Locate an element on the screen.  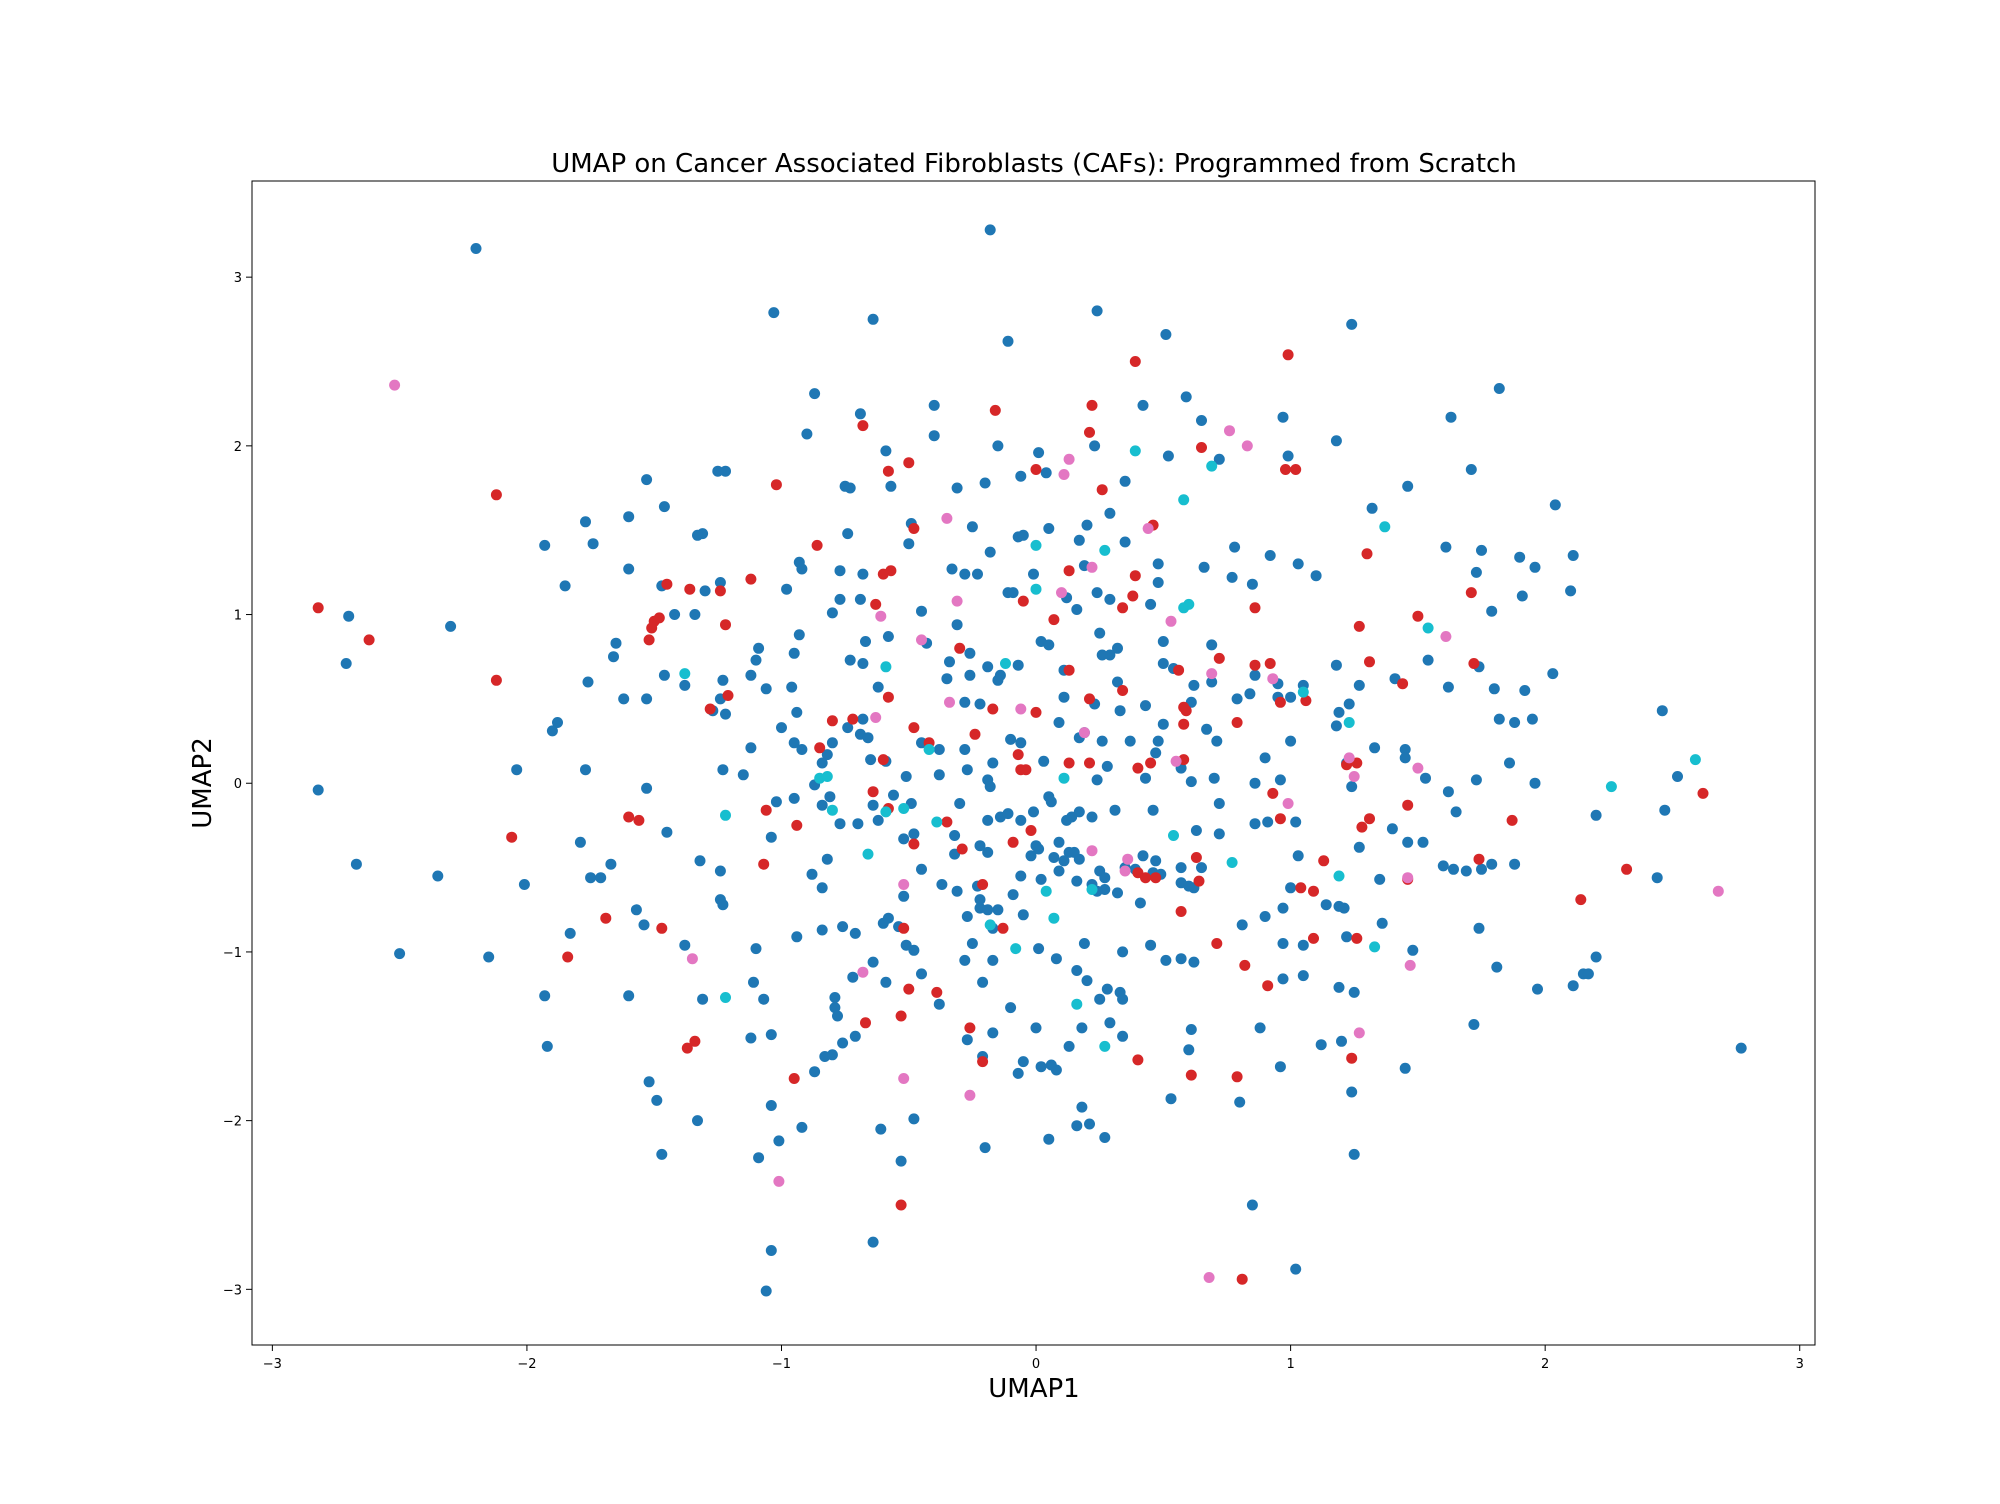
y-tick-label: 3 is located at coordinates (238, 278).